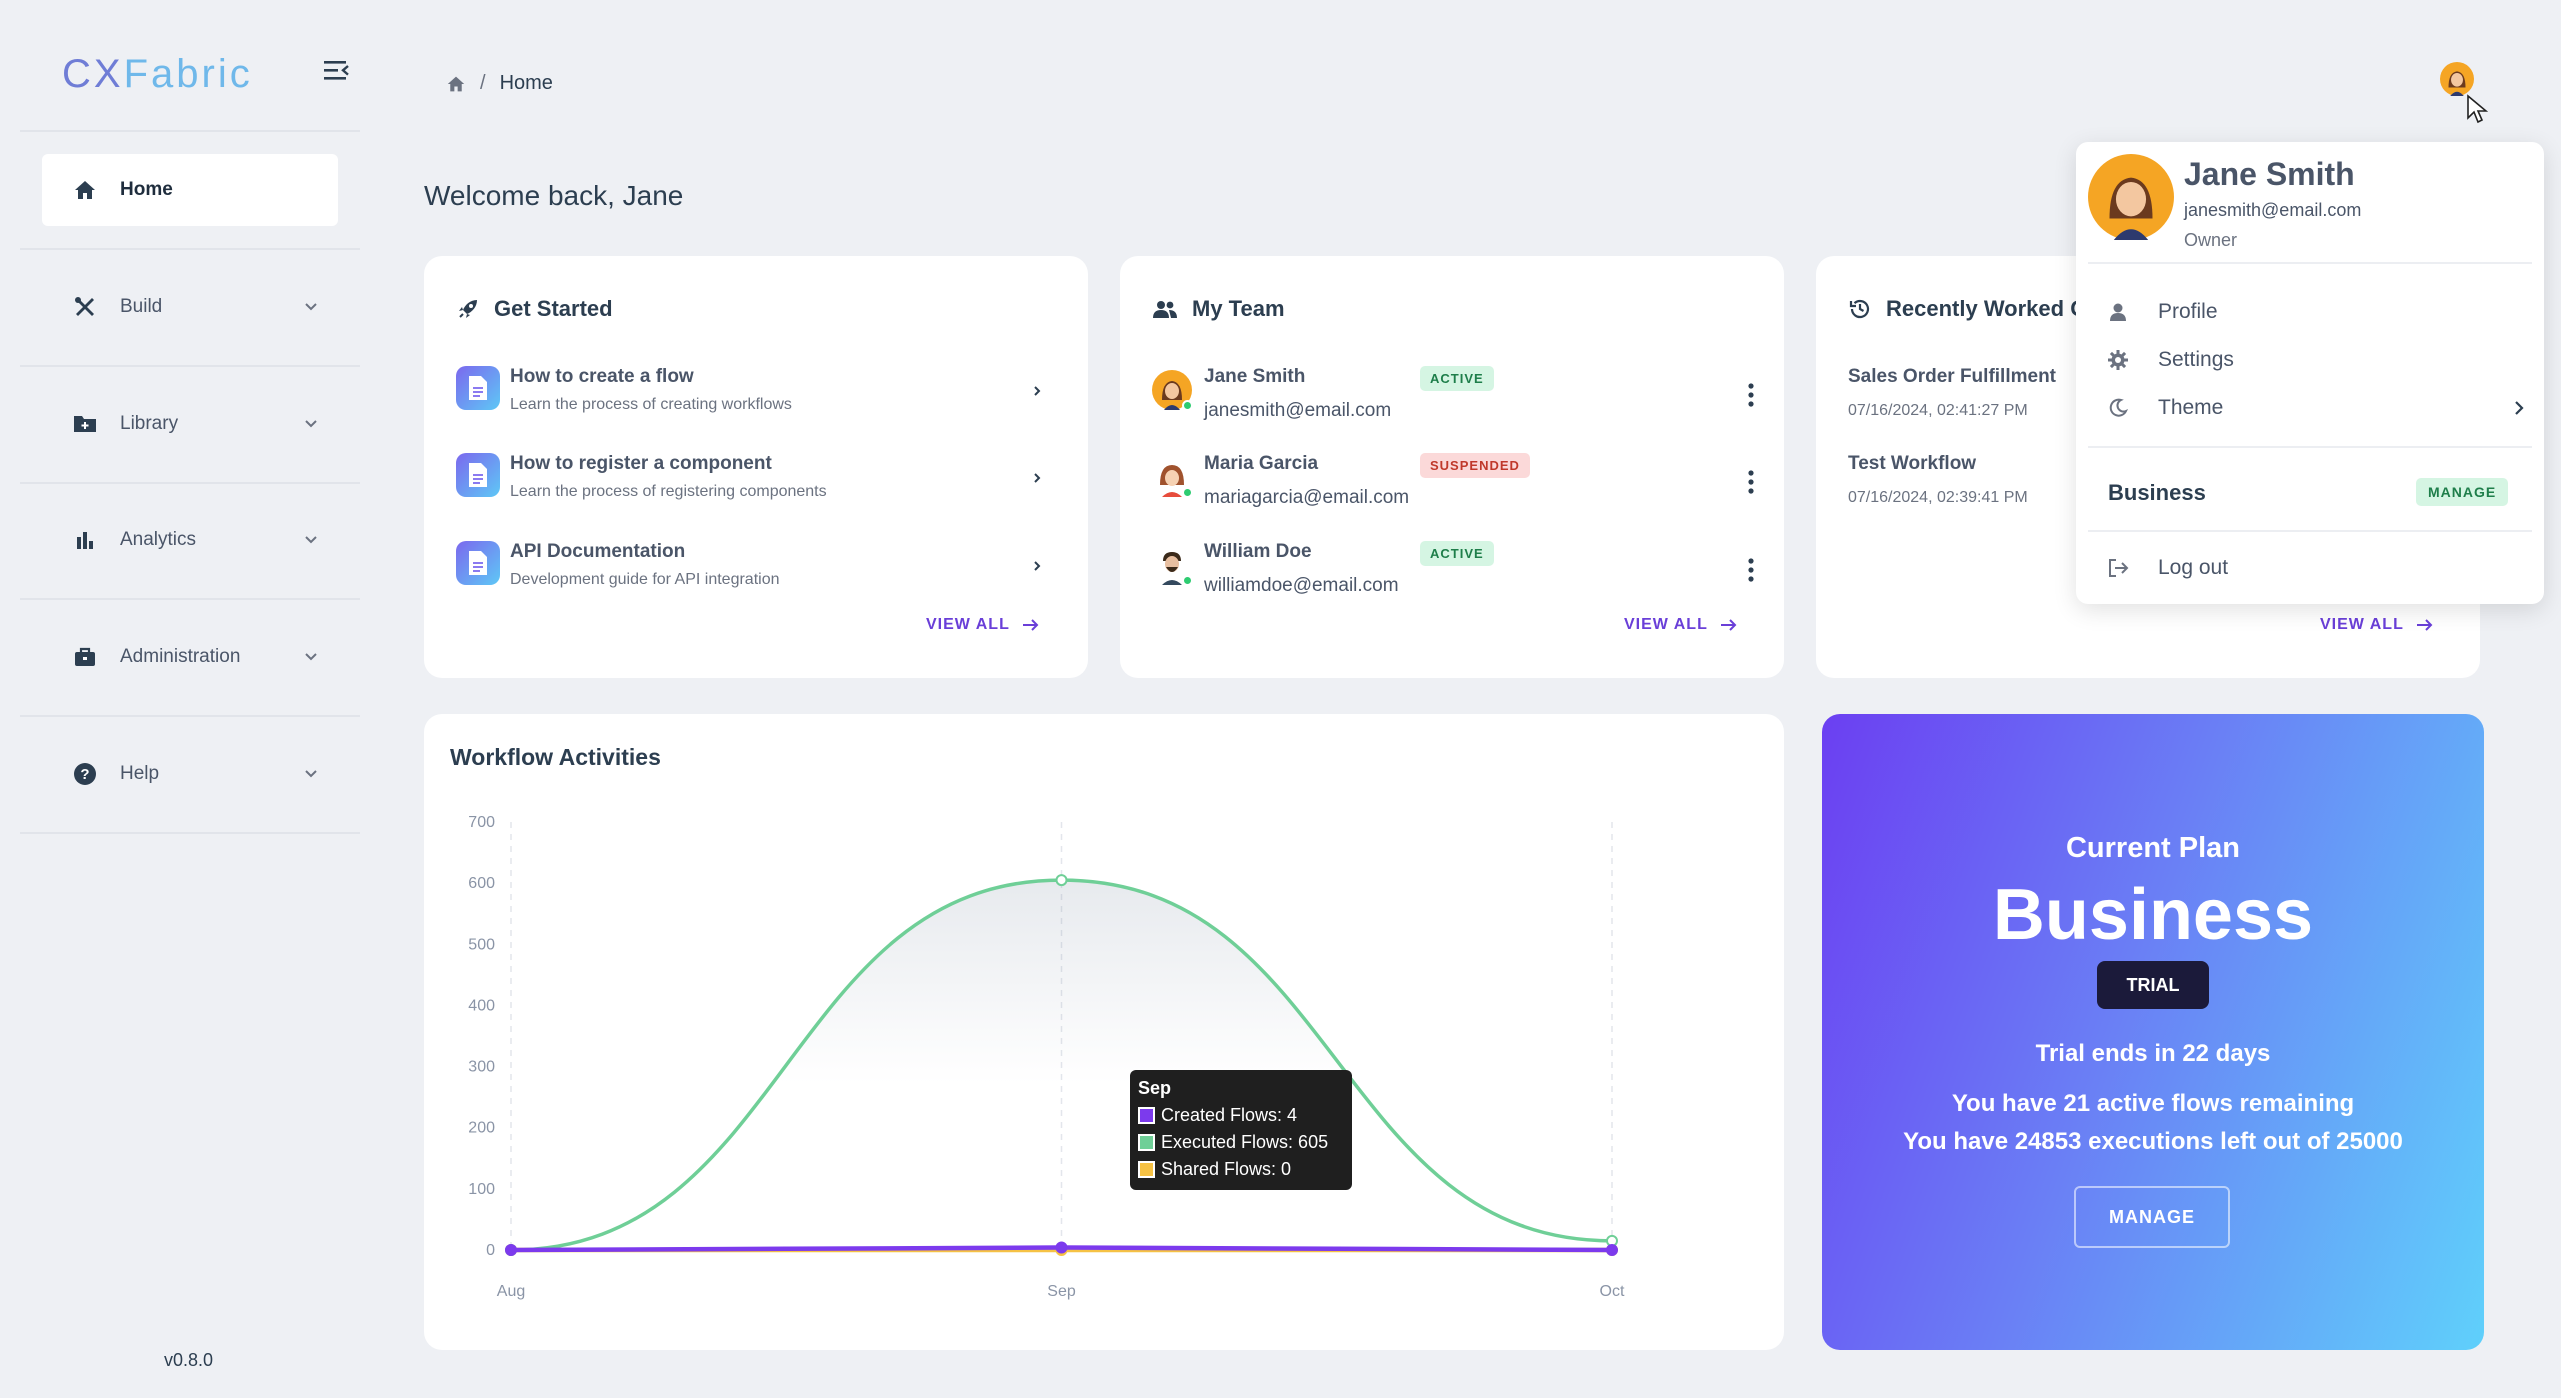 This screenshot has width=2561, height=1398. I want to click on plan-heading: Current Plan, so click(2153, 848).